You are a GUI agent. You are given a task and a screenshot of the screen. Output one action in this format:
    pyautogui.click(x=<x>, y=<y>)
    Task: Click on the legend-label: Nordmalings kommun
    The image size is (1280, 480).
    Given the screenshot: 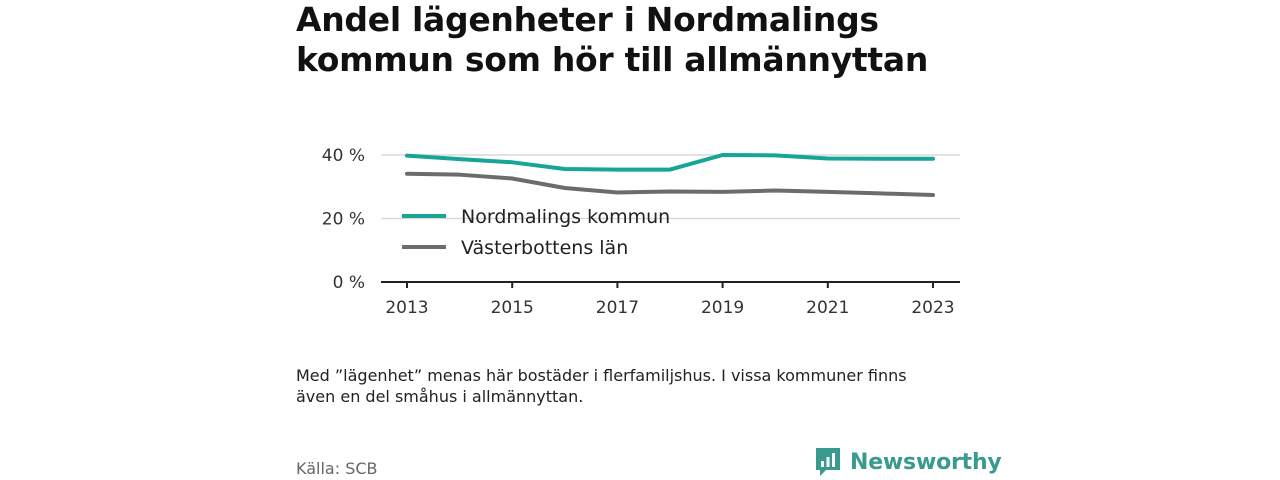 What is the action you would take?
    pyautogui.click(x=565, y=217)
    